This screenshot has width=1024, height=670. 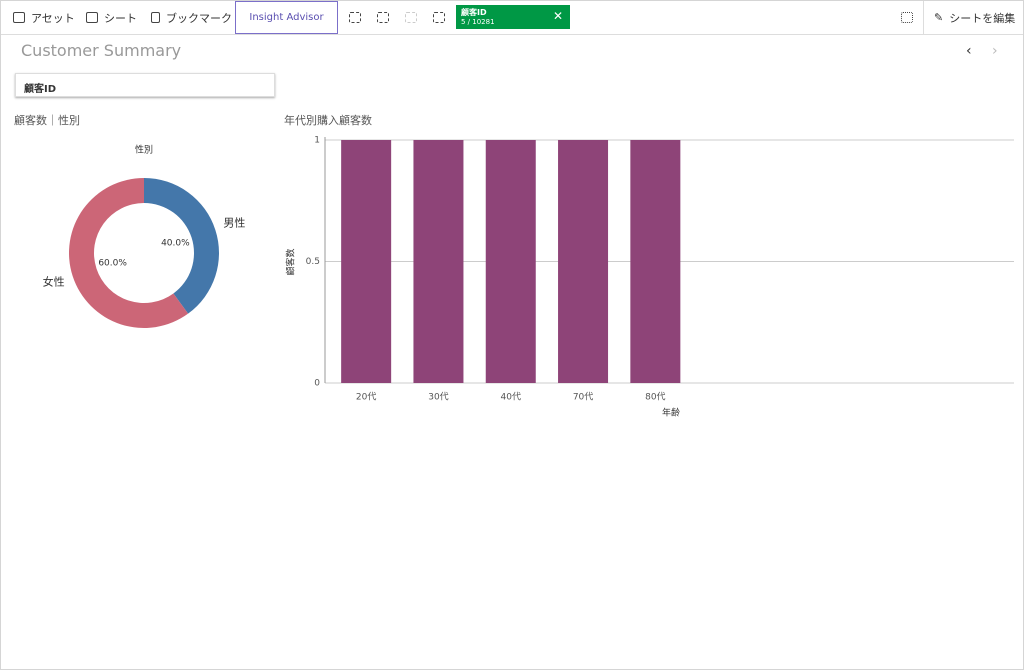 I want to click on assets-button: アセット, so click(x=44, y=17).